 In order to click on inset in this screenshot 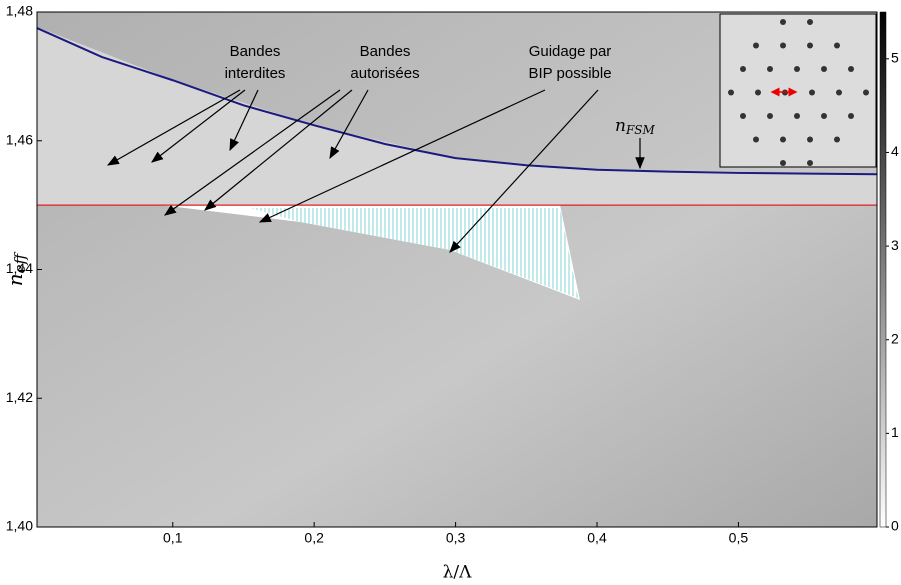, I will do `click(798, 90)`.